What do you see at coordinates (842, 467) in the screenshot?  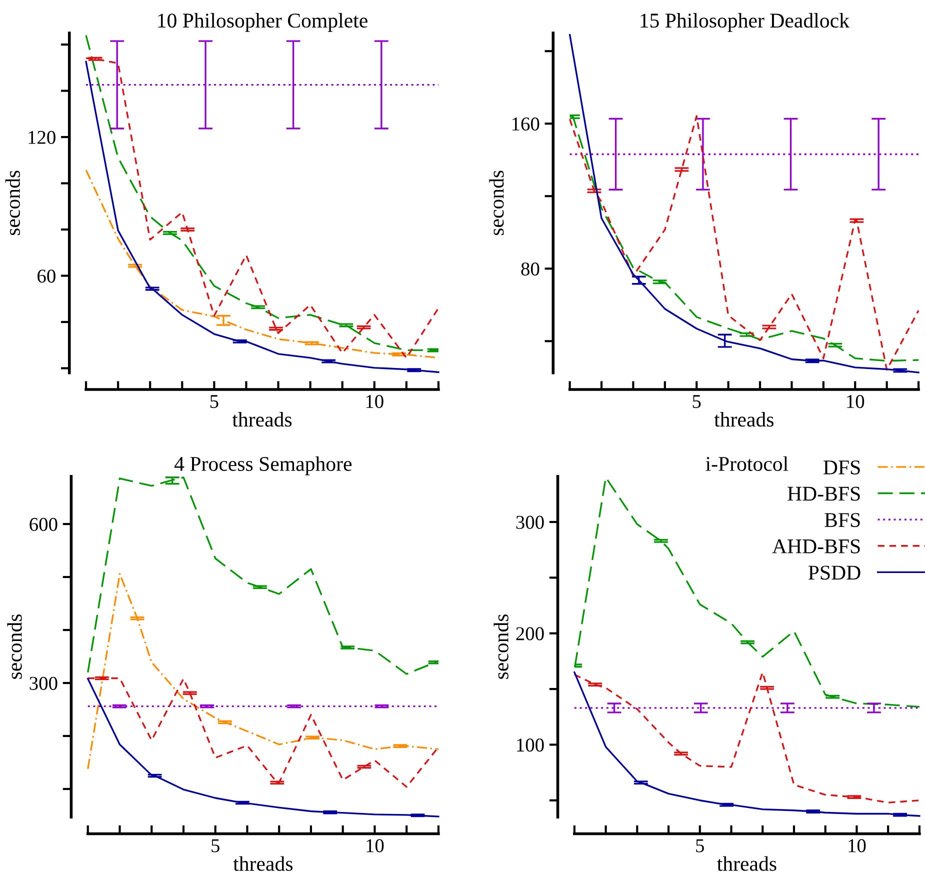 I see `legend-label: DFS` at bounding box center [842, 467].